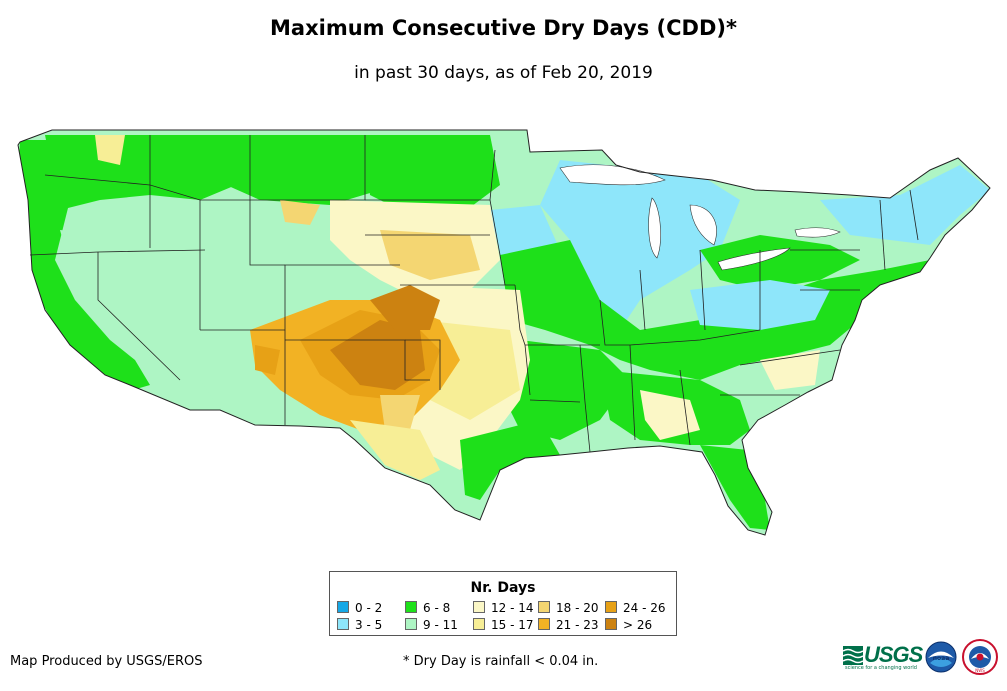 The height and width of the screenshot is (691, 1007). What do you see at coordinates (980, 670) in the screenshot?
I see `nws-logo-text: NWS` at bounding box center [980, 670].